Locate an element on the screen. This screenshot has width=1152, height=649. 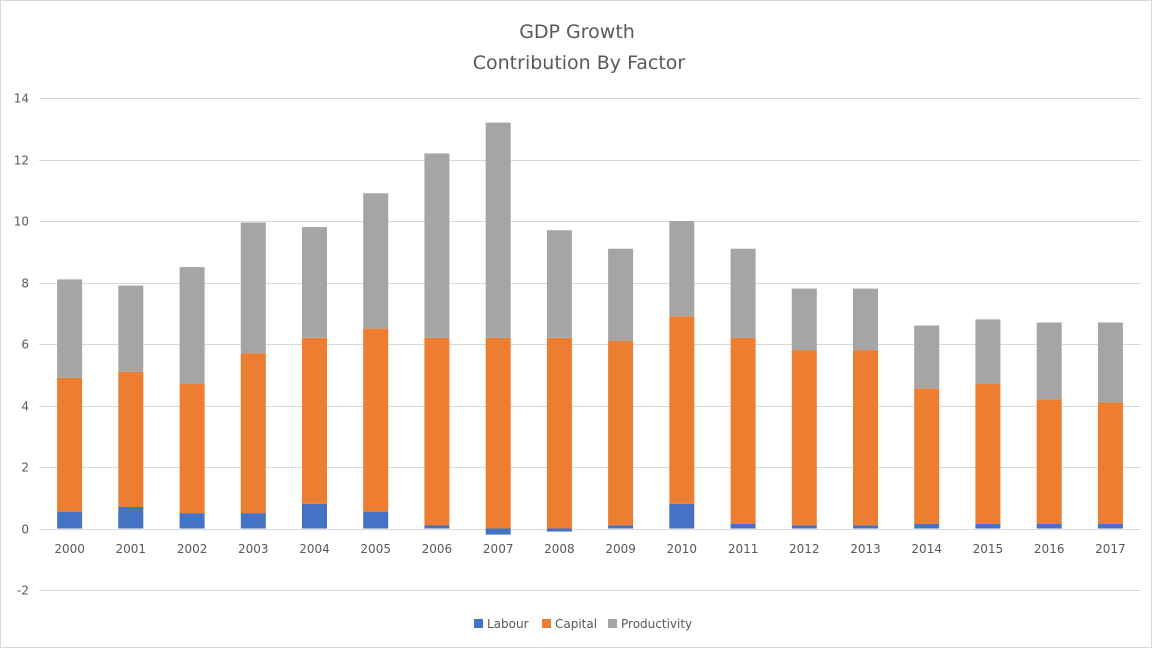
chart-title-line-2: Contribution By Factor is located at coordinates (579, 63).